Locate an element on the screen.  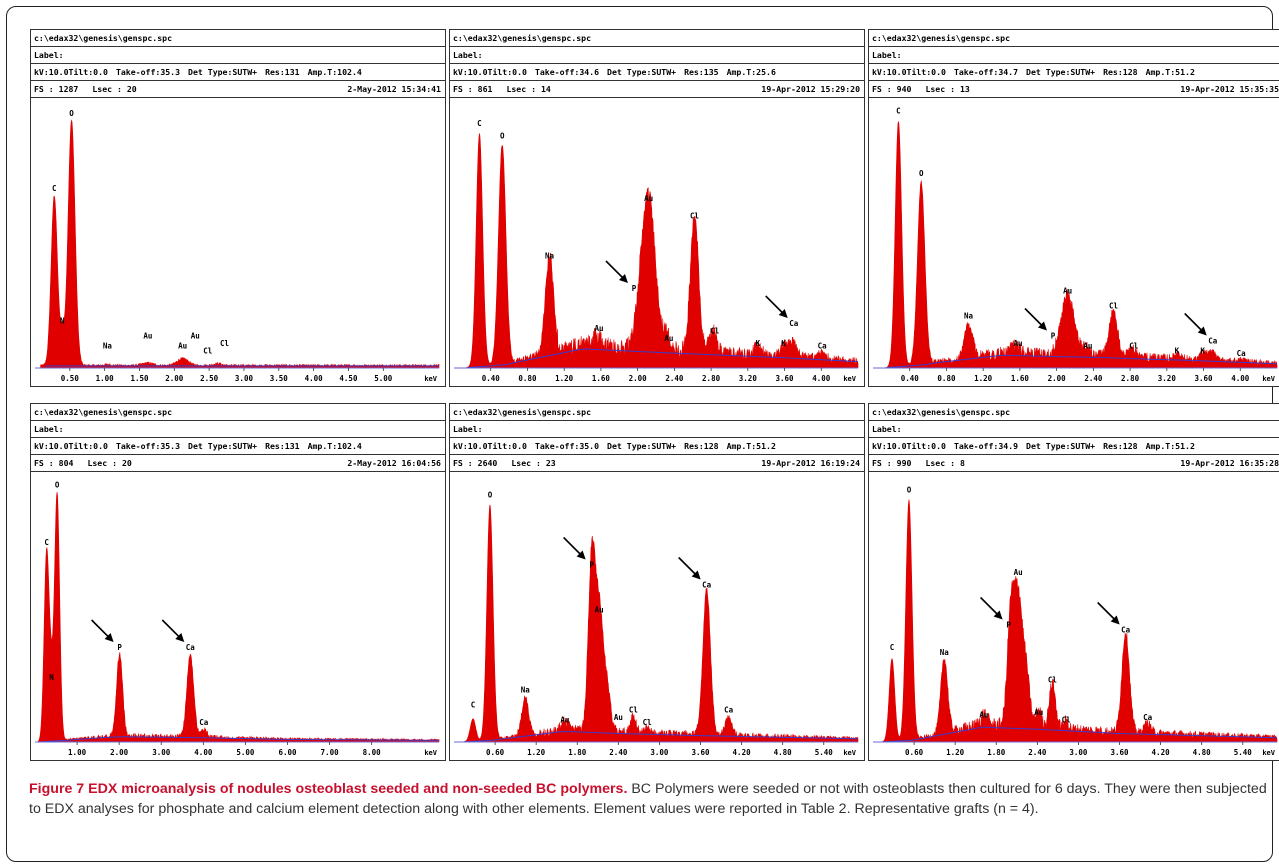
x-tick-label: 2.40 is located at coordinates (618, 752).